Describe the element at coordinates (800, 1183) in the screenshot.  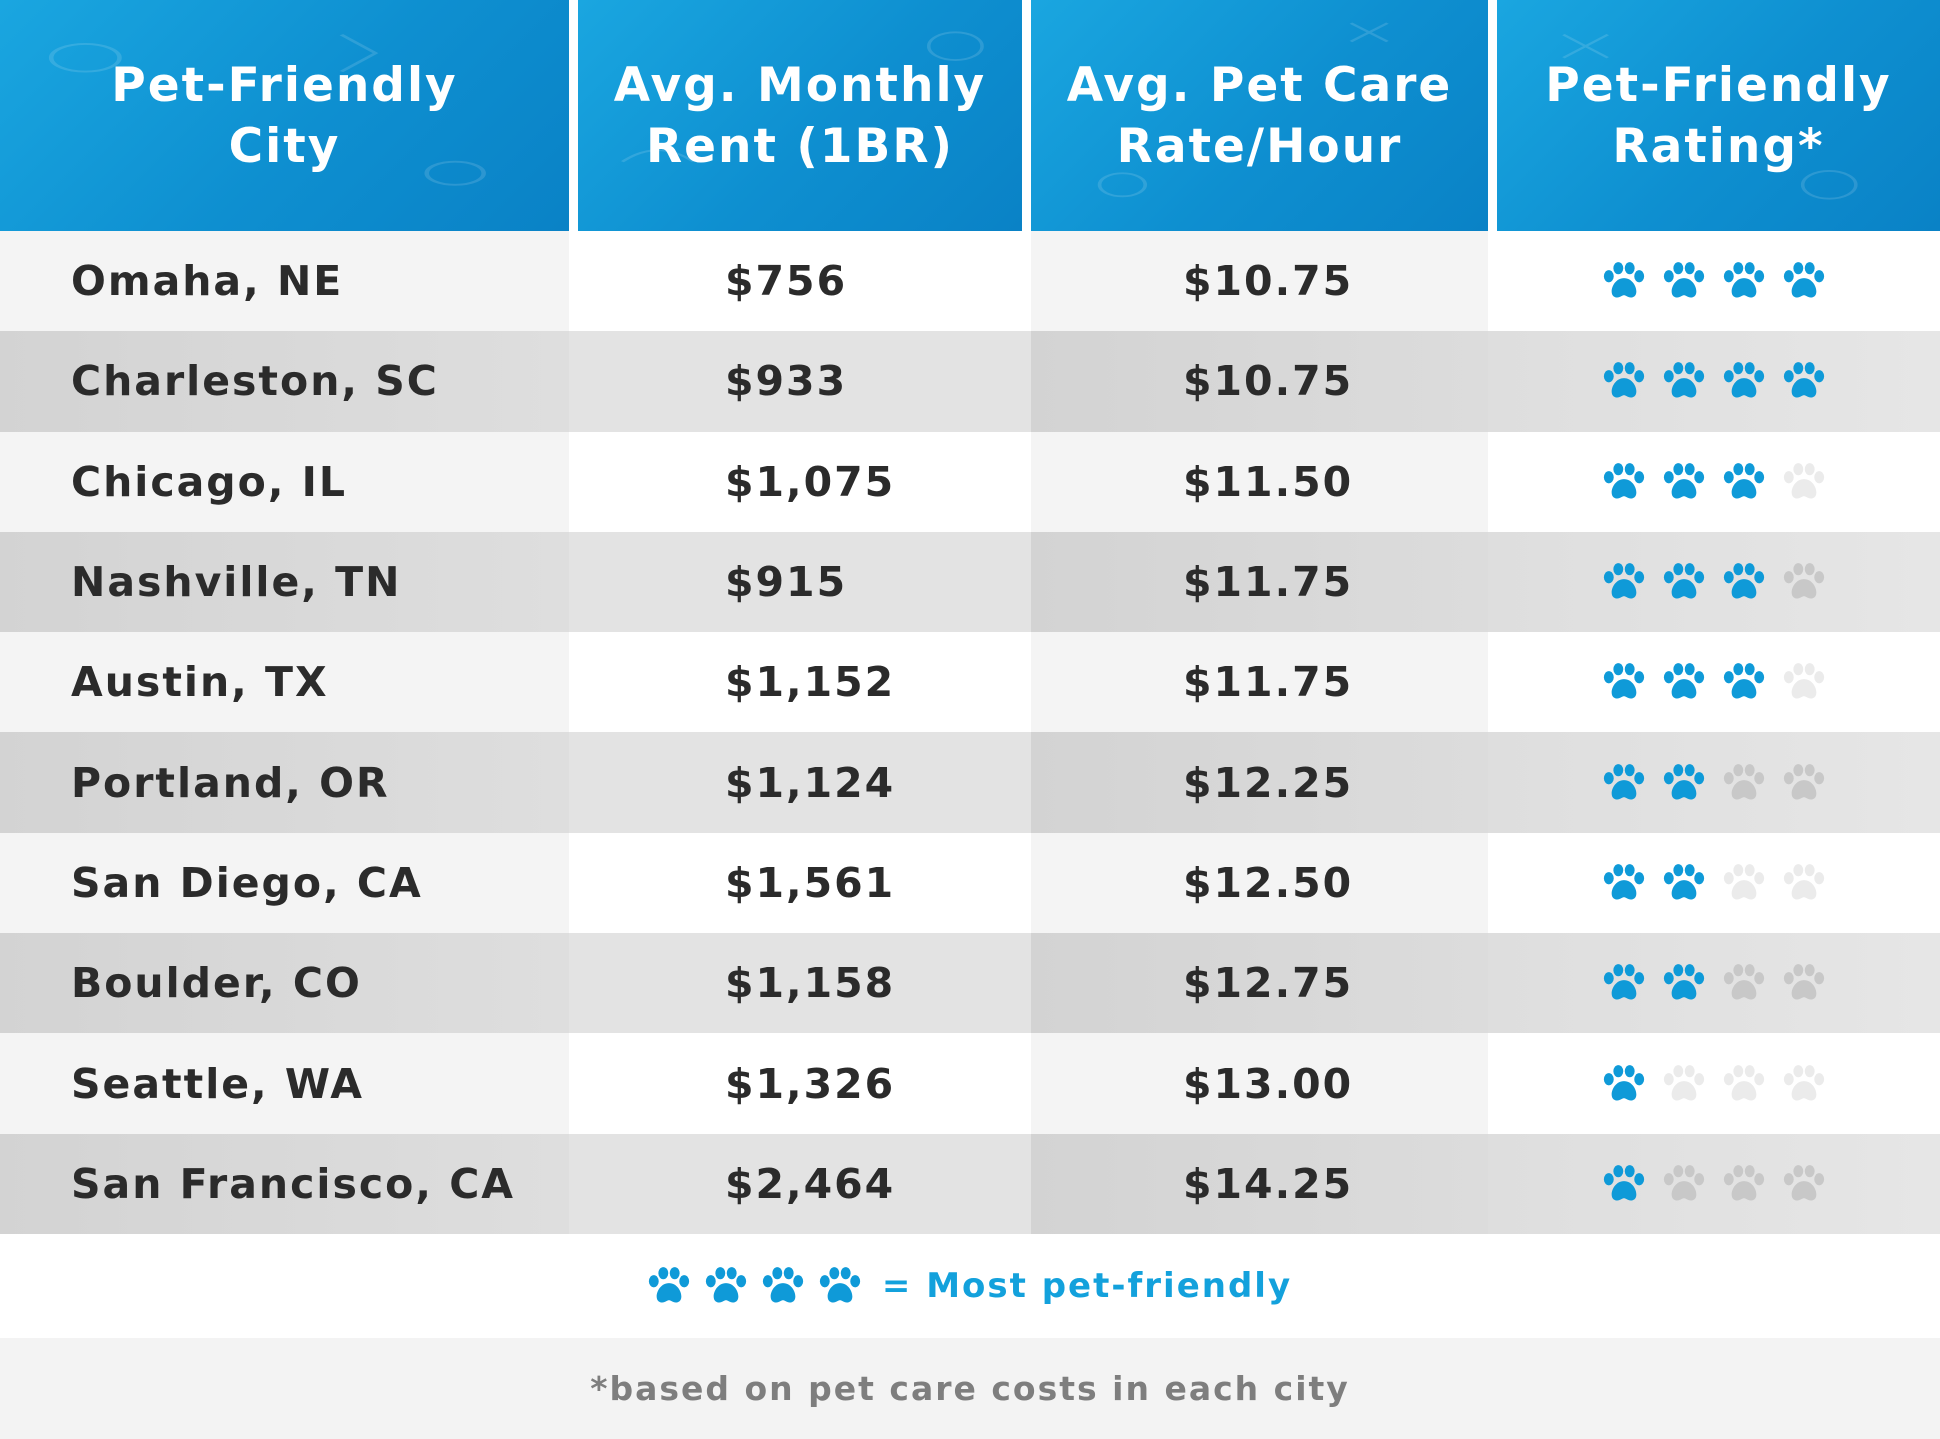
I see `rent-cell: $2,464` at that location.